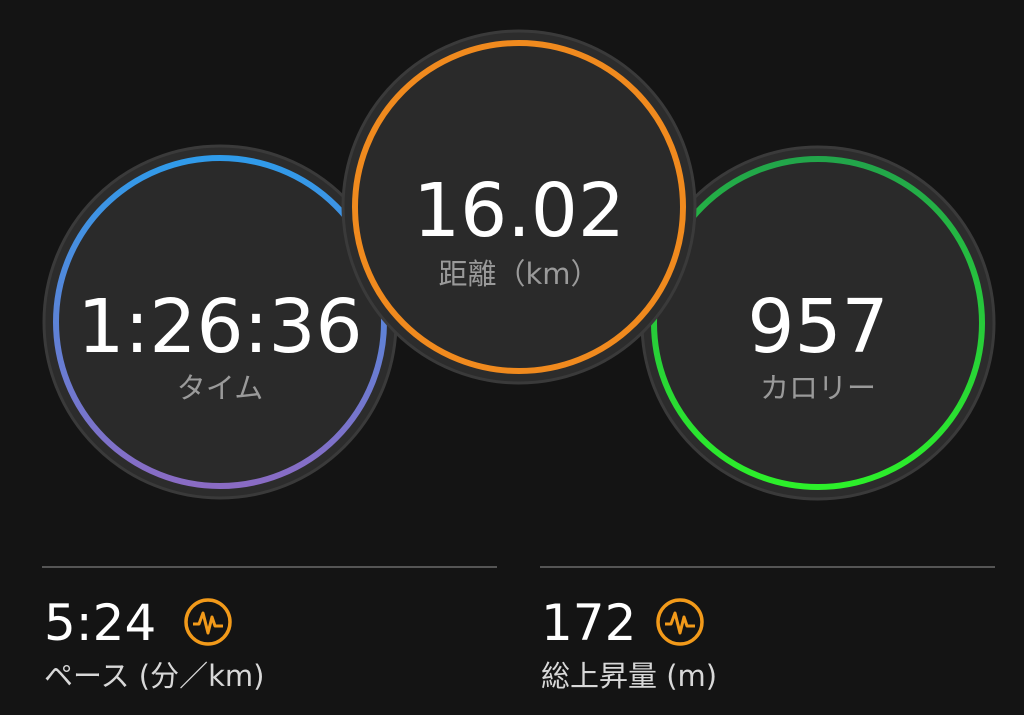 Image resolution: width=1024 pixels, height=715 pixels. What do you see at coordinates (818, 388) in the screenshot?
I see `stat-label: カロリー` at bounding box center [818, 388].